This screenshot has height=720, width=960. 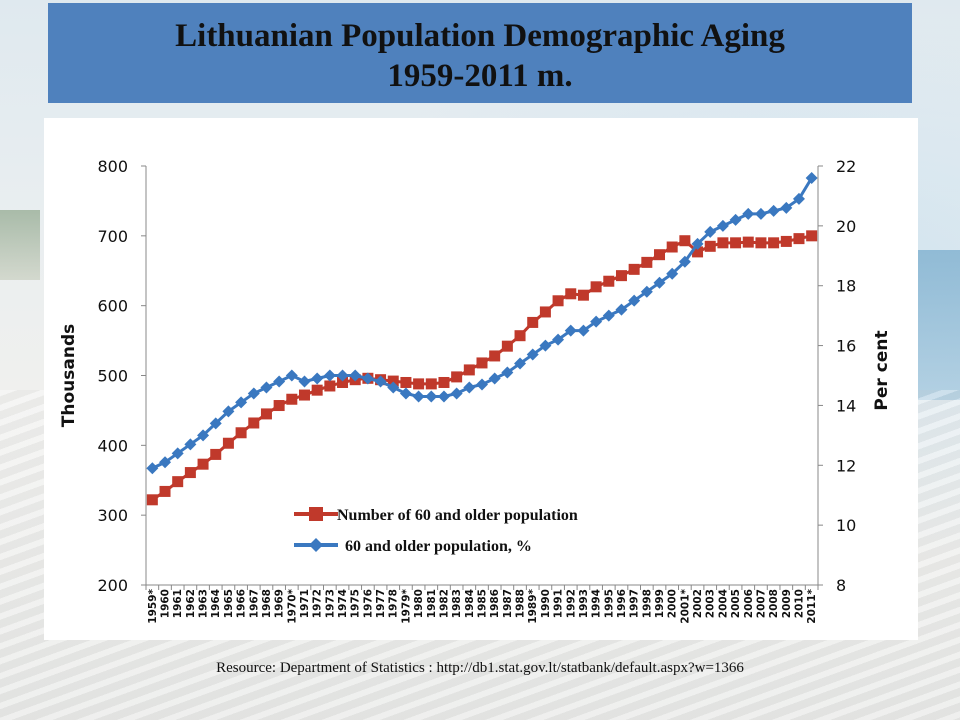 I want to click on legend-label: Number of 60 and older population, so click(x=457, y=515).